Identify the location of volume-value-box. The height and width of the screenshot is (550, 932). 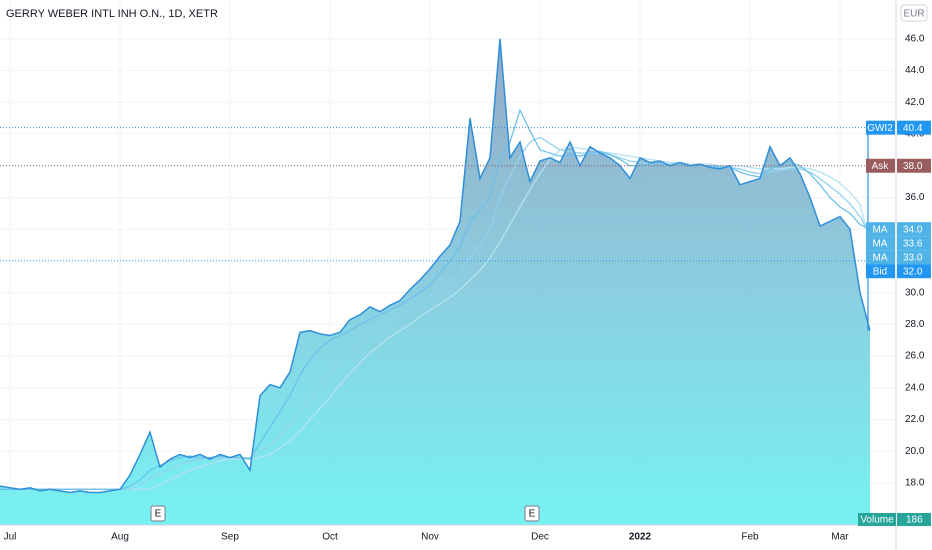
(914, 519).